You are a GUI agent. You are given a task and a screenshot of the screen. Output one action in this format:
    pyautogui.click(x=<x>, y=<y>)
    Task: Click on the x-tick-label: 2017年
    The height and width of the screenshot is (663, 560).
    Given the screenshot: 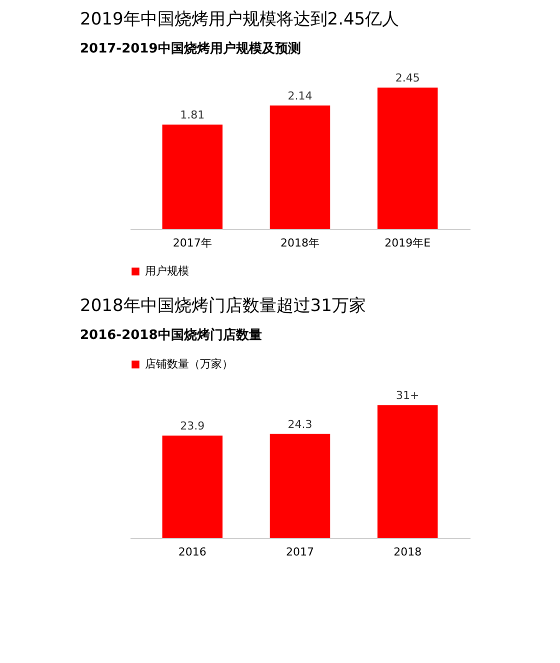 What is the action you would take?
    pyautogui.click(x=192, y=243)
    